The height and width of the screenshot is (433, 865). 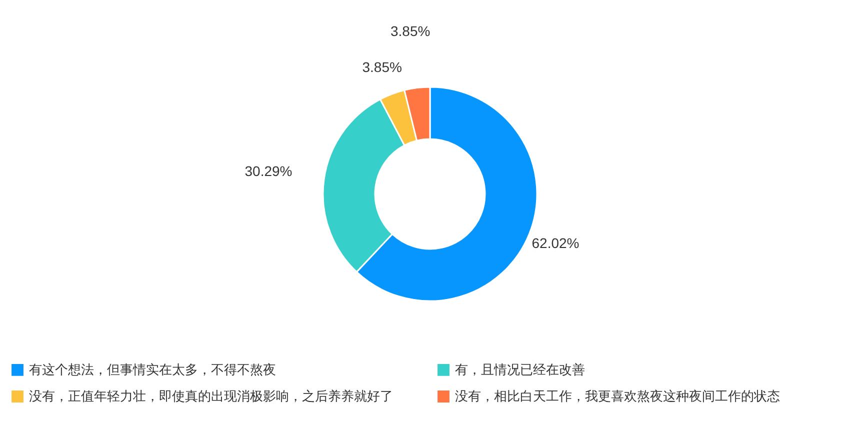 What do you see at coordinates (520, 369) in the screenshot?
I see `legend-label: 有，且情况已经在改善` at bounding box center [520, 369].